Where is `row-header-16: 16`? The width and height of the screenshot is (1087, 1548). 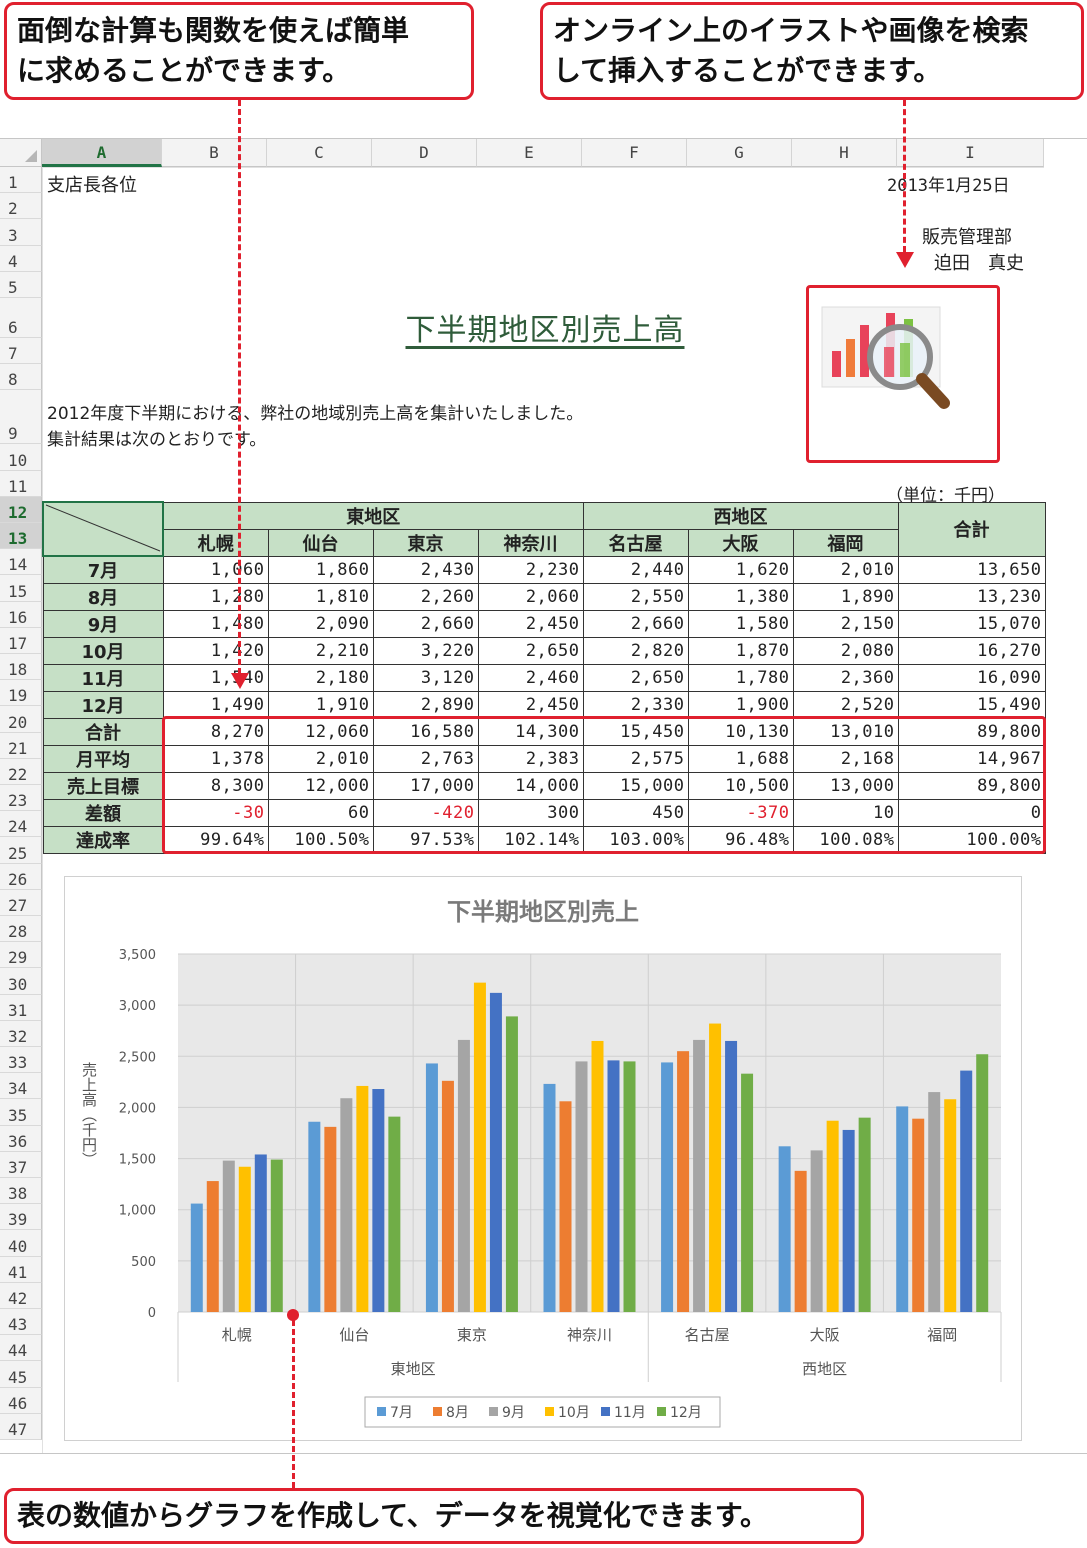
row-header-16: 16 is located at coordinates (21, 614).